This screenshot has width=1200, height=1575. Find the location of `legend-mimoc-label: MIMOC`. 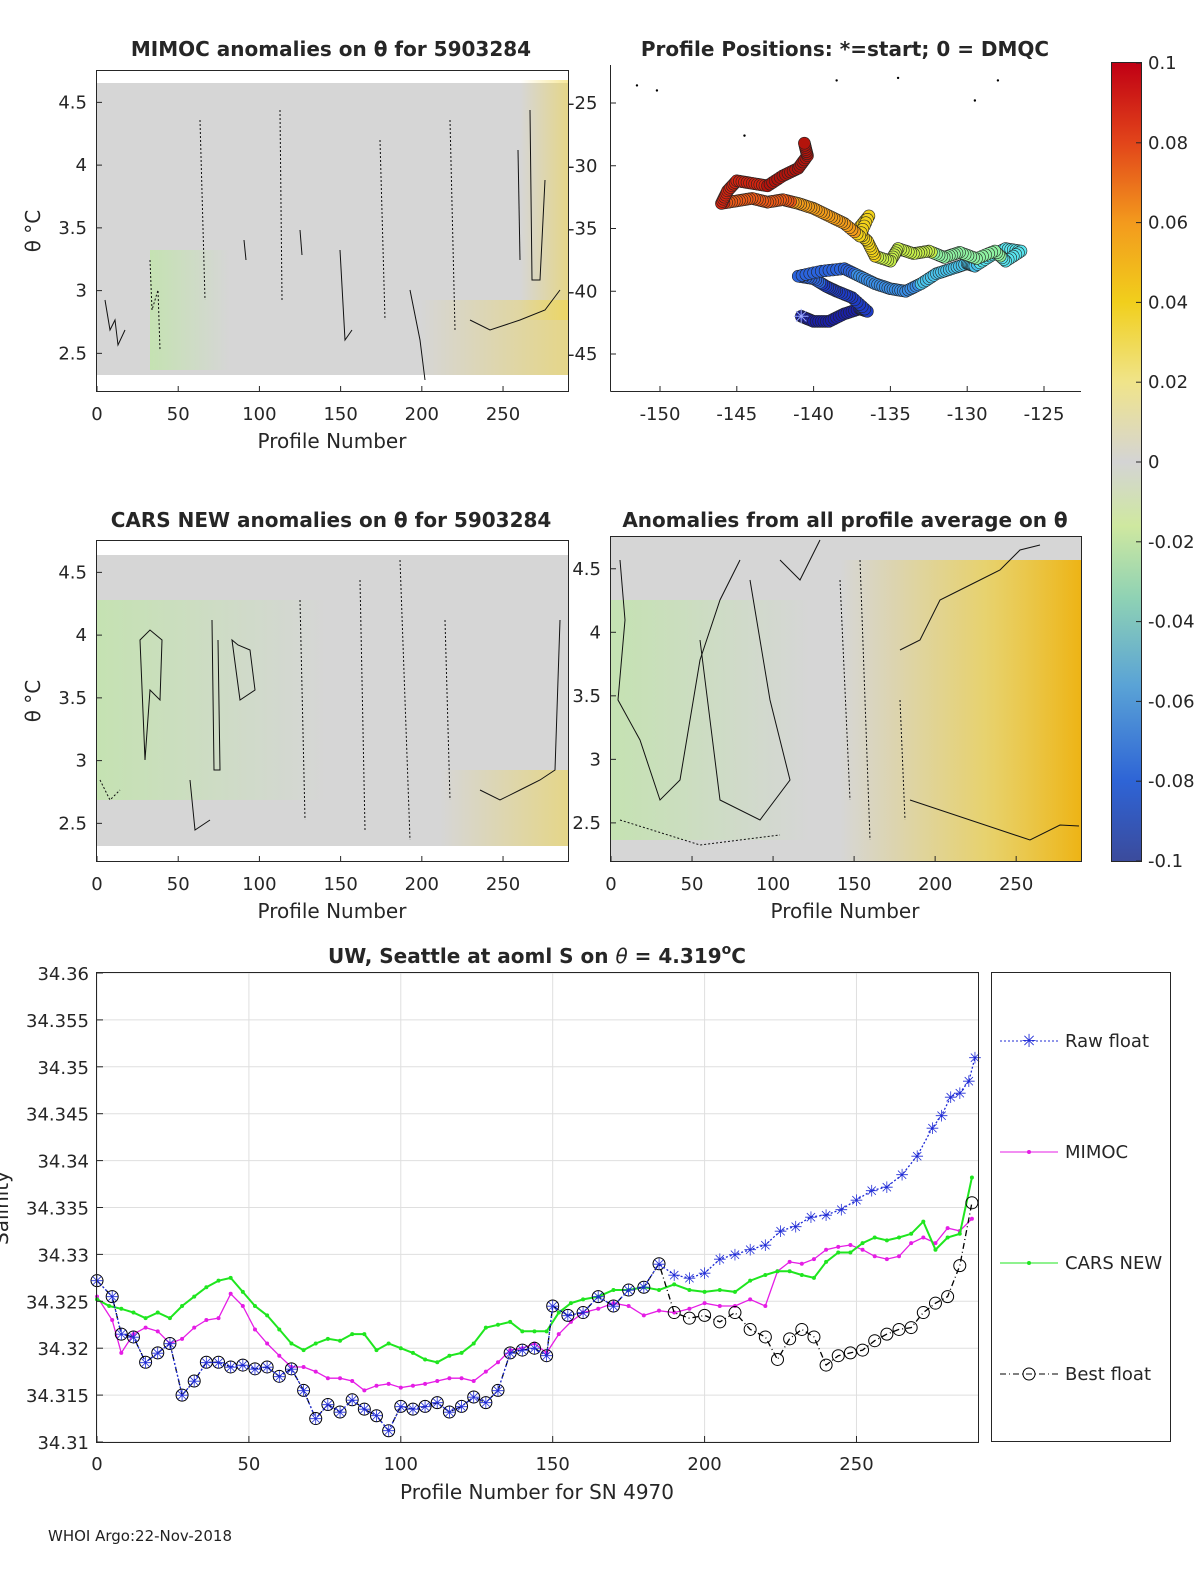

legend-mimoc-label: MIMOC is located at coordinates (1096, 1152).